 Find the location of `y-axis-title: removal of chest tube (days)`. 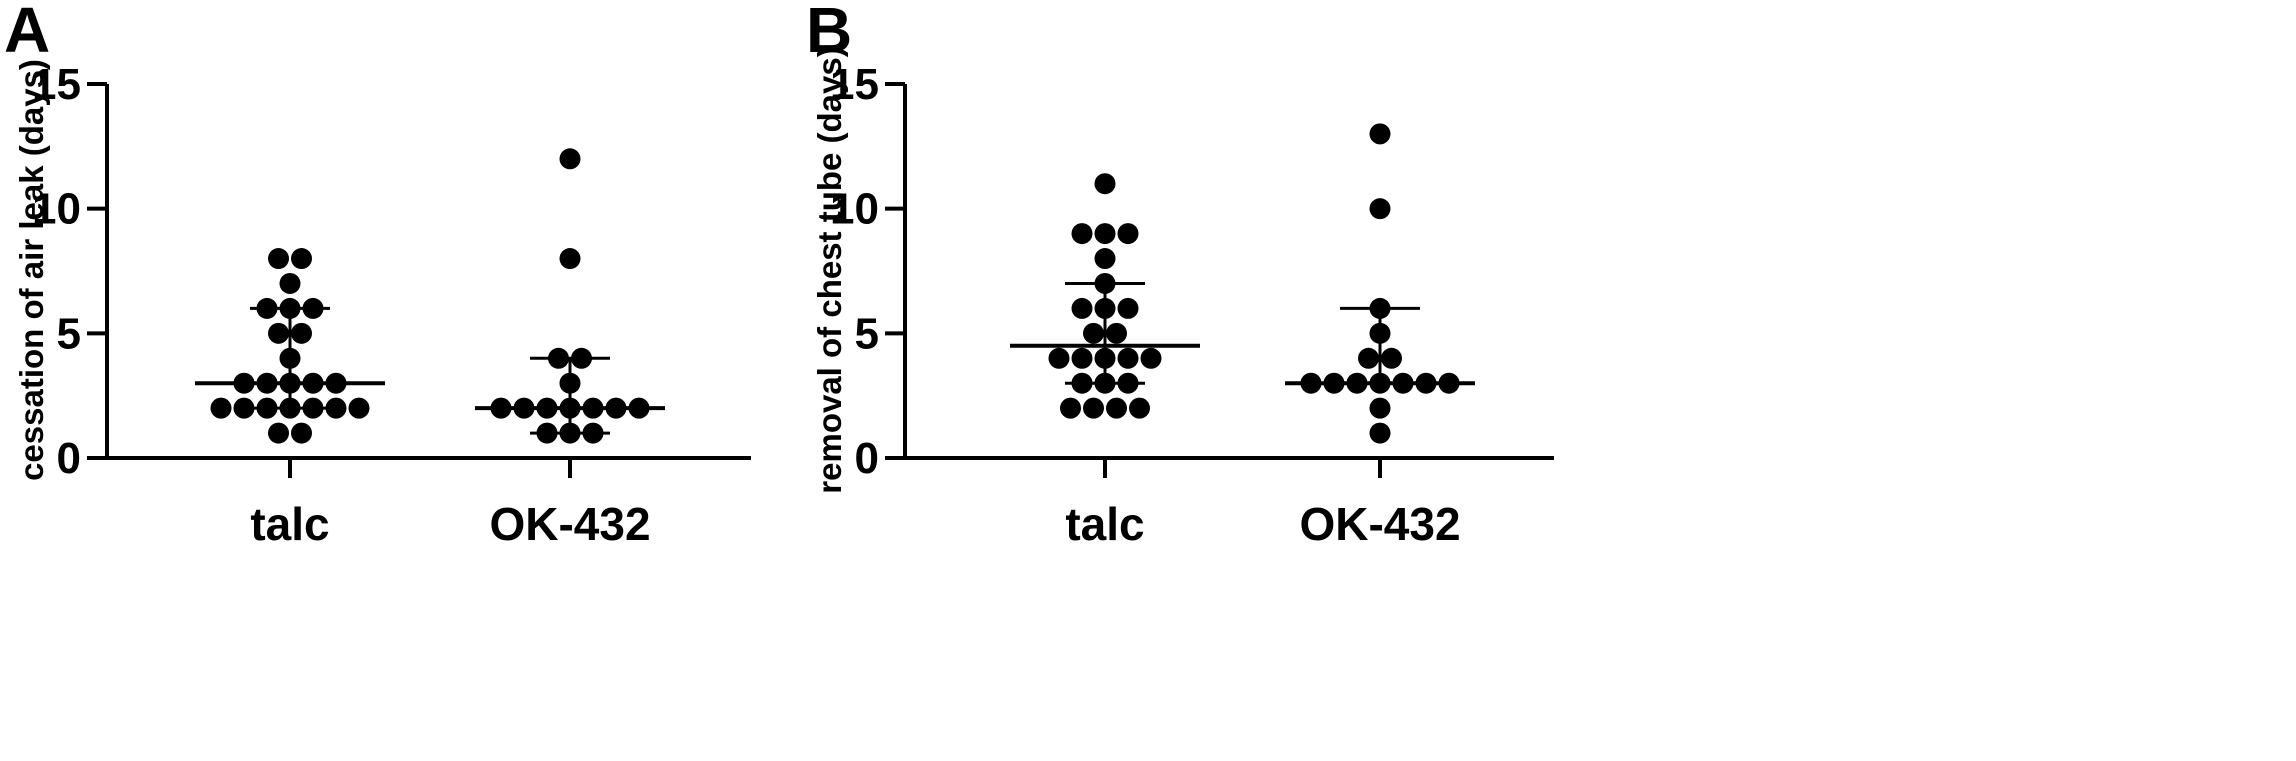

y-axis-title: removal of chest tube (days) is located at coordinates (829, 269).